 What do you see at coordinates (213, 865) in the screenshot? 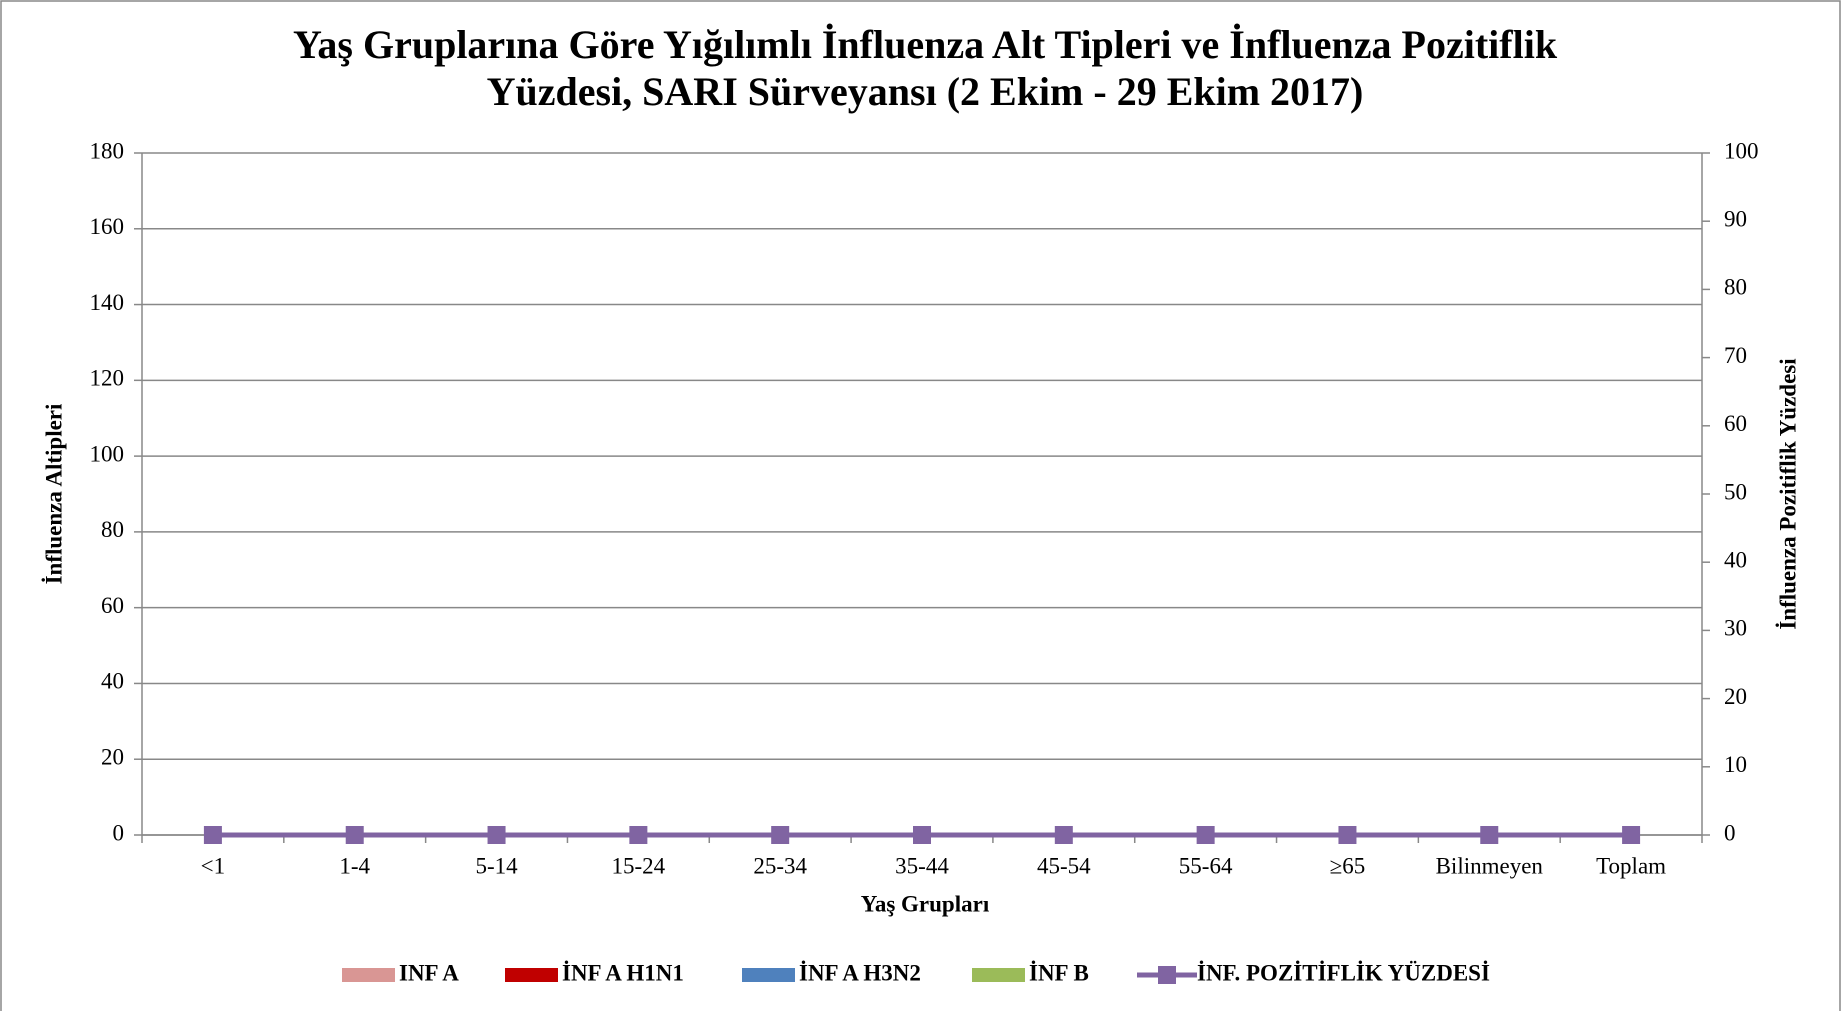
I see `x-tick-label: <1` at bounding box center [213, 865].